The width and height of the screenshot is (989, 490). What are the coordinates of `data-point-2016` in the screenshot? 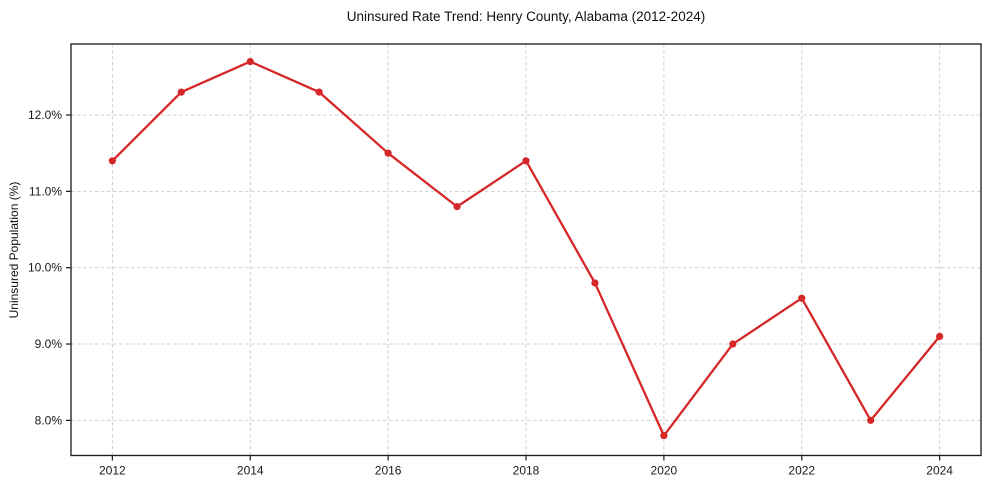 It's located at (388, 153).